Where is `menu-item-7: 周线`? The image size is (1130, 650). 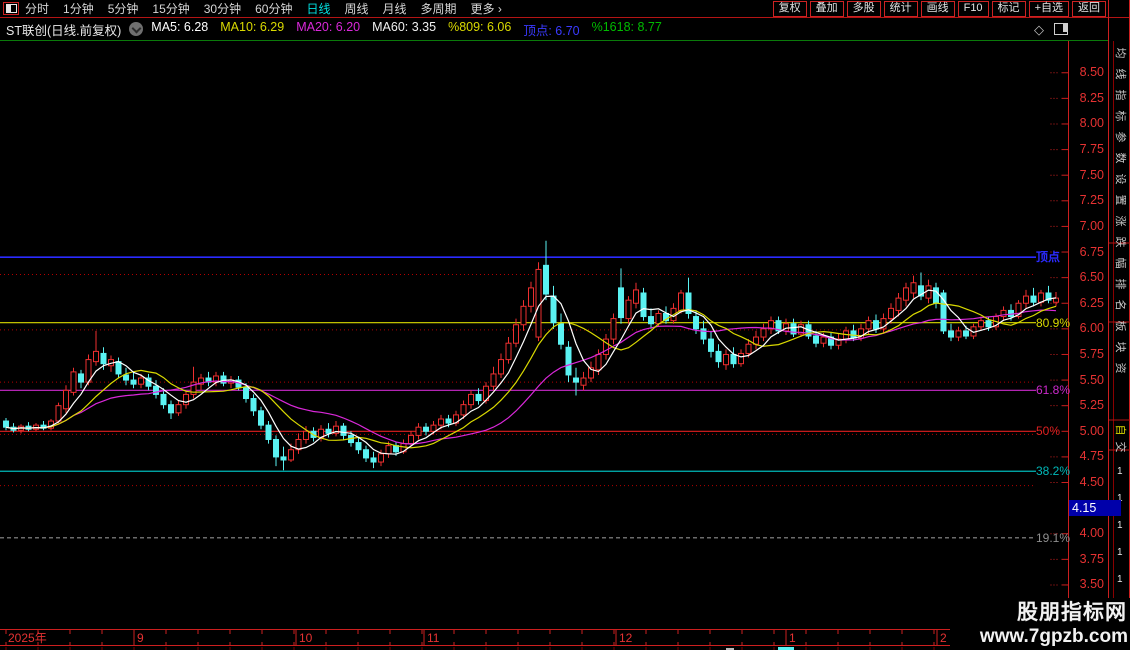 menu-item-7: 周线 is located at coordinates (356, 9).